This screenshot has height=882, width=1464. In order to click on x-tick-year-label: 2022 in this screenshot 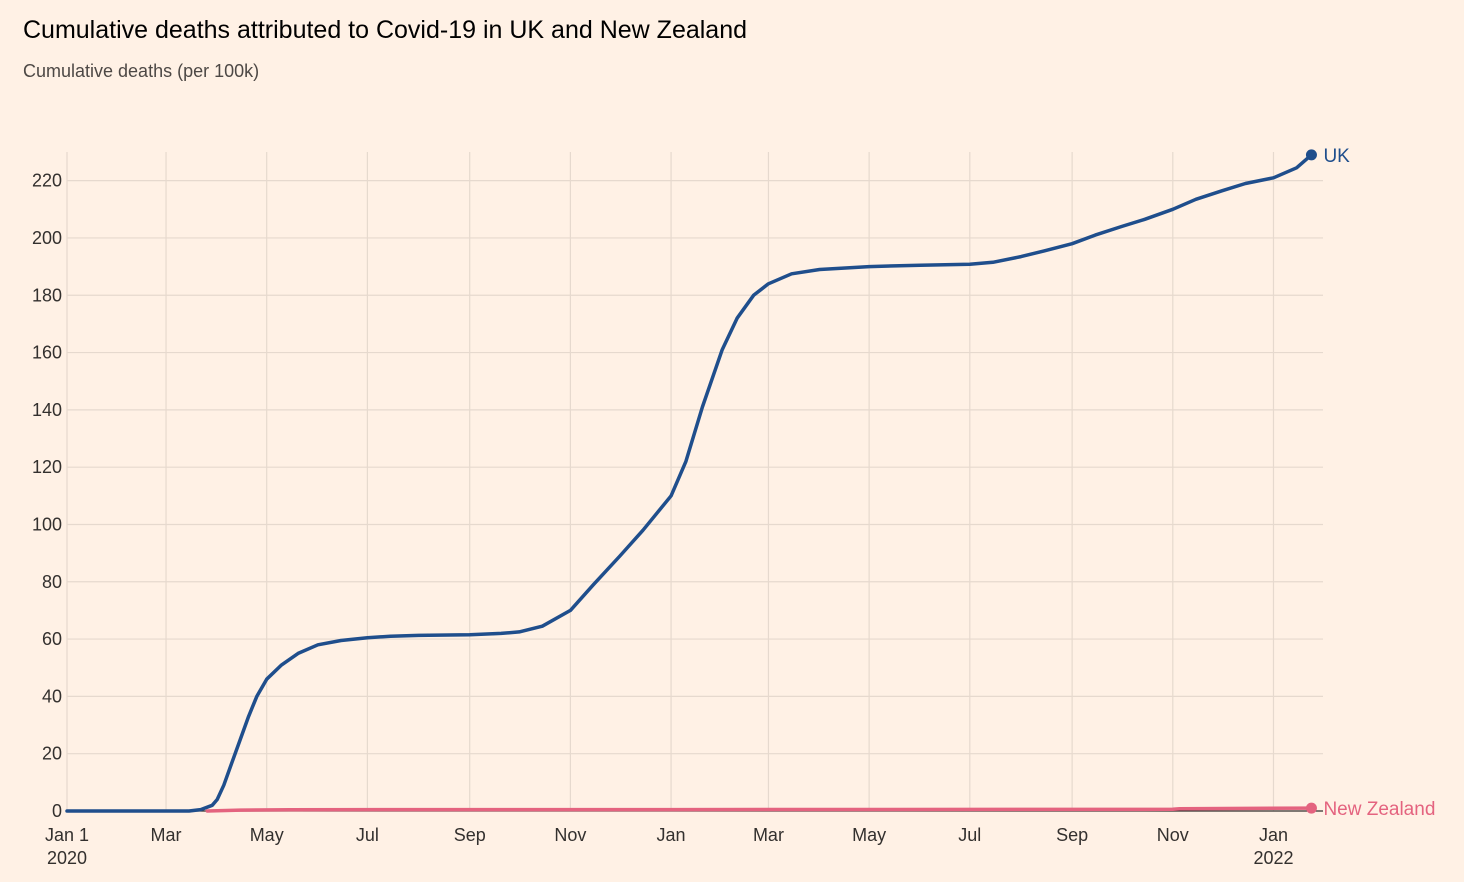, I will do `click(1273, 858)`.